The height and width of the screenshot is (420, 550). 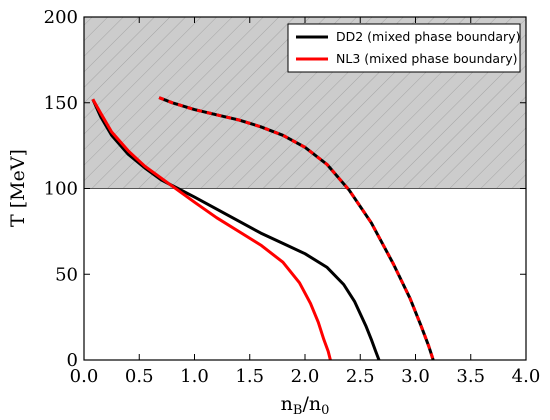 I want to click on y-axis-label: T [MeV], so click(x=18, y=188).